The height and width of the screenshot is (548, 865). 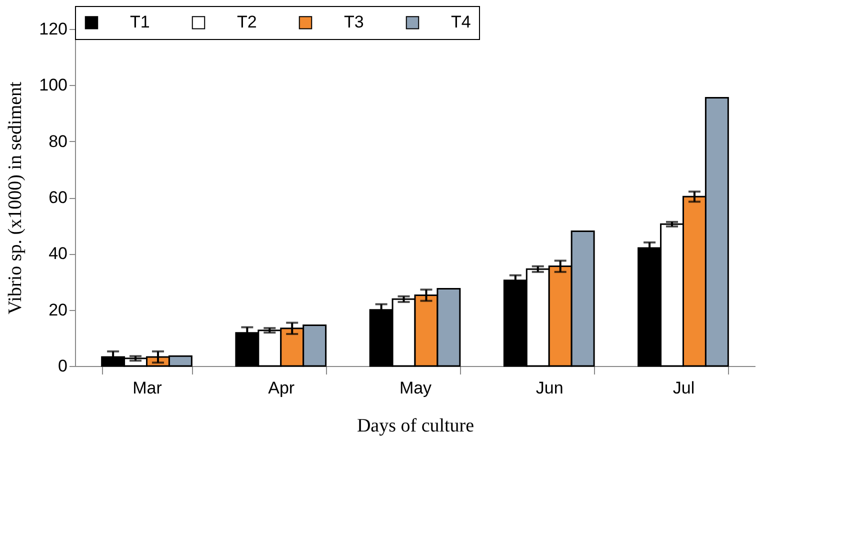 What do you see at coordinates (683, 388) in the screenshot?
I see `x-tick-label: Jul` at bounding box center [683, 388].